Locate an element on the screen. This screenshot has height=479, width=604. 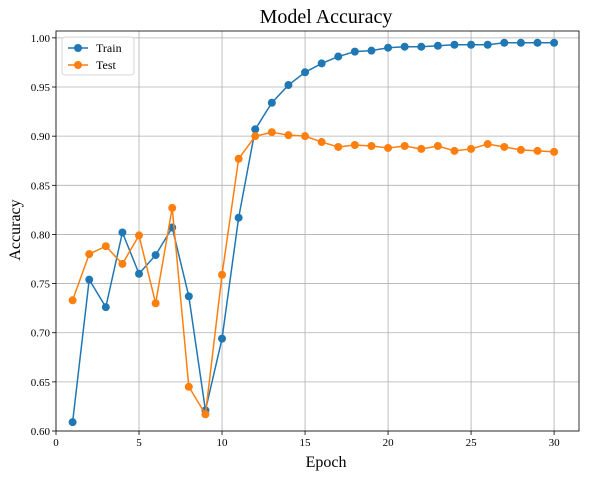
x-tick-label: 10 is located at coordinates (223, 443).